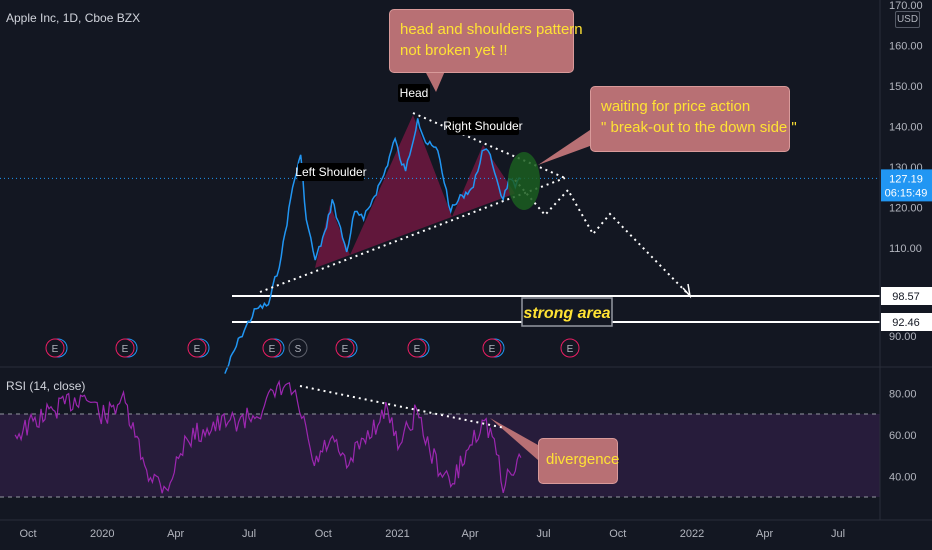  What do you see at coordinates (524, 181) in the screenshot?
I see `breakout-zone-circle` at bounding box center [524, 181].